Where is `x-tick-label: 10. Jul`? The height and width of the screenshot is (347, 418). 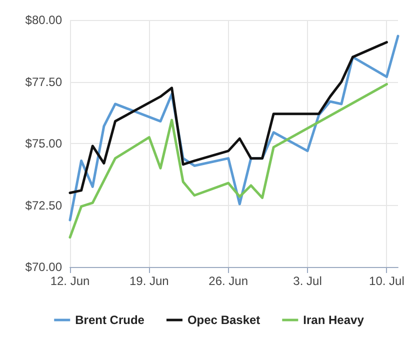 x-tick-label: 10. Jul is located at coordinates (386, 281).